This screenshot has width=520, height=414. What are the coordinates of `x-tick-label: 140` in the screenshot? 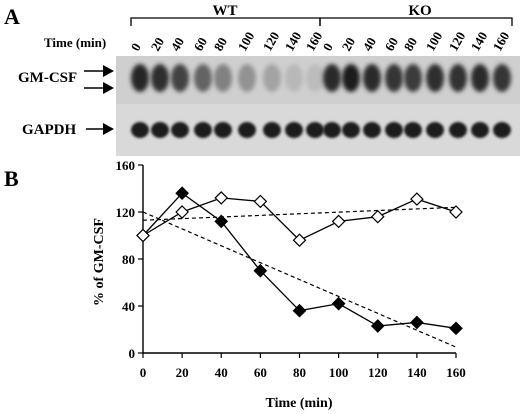 It's located at (417, 372).